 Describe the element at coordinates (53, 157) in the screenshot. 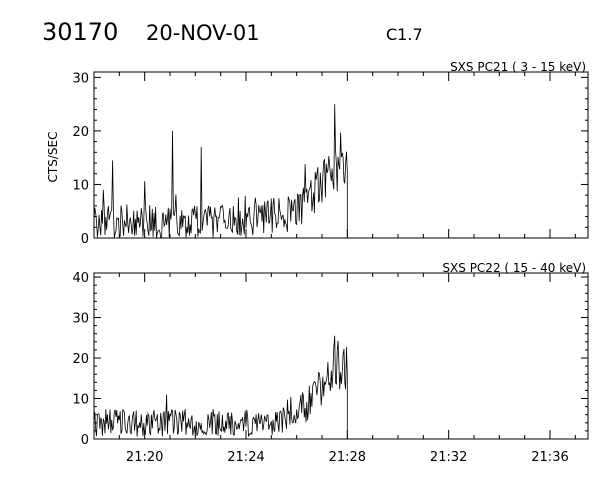

I see `y-axis-label: CTS/SEC` at that location.